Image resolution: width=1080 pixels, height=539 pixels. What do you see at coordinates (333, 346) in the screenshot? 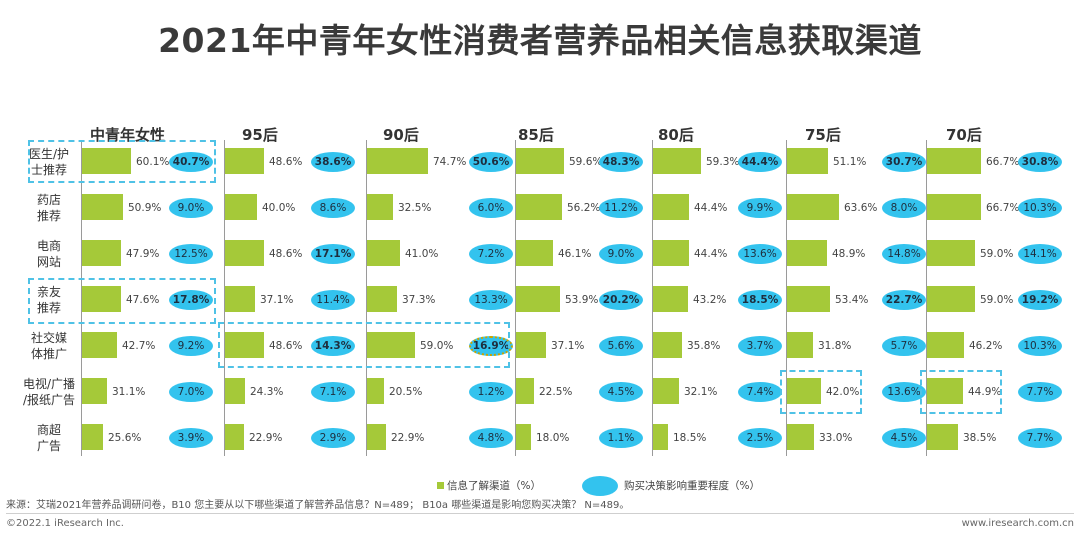
I see `decision-ellipse: 14.3%` at bounding box center [333, 346].